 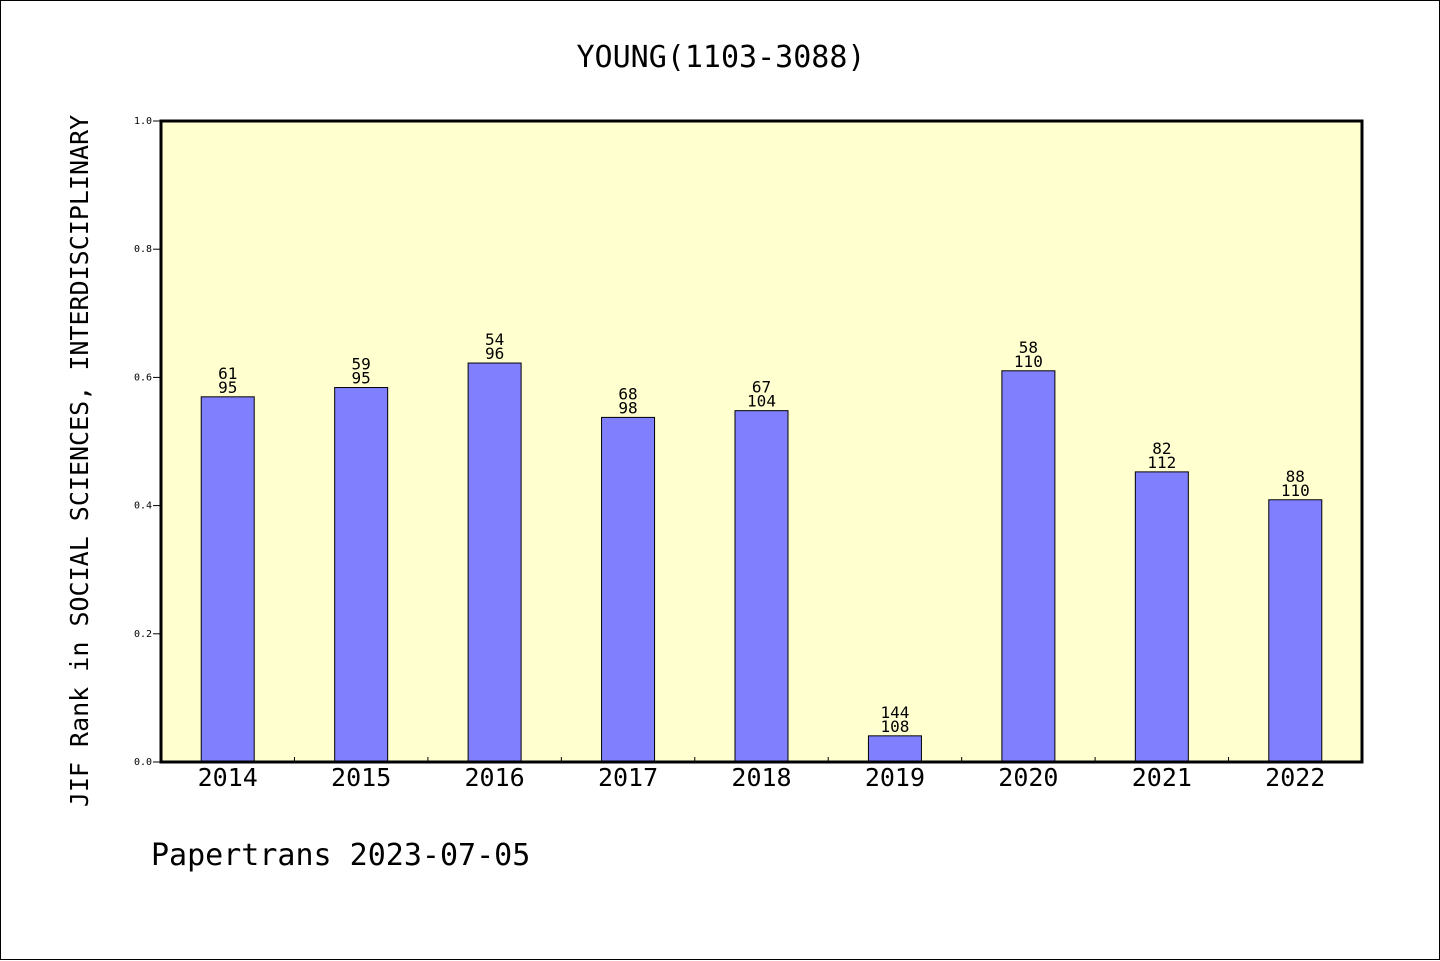 I want to click on x-tick-label: 2015, so click(x=361, y=777).